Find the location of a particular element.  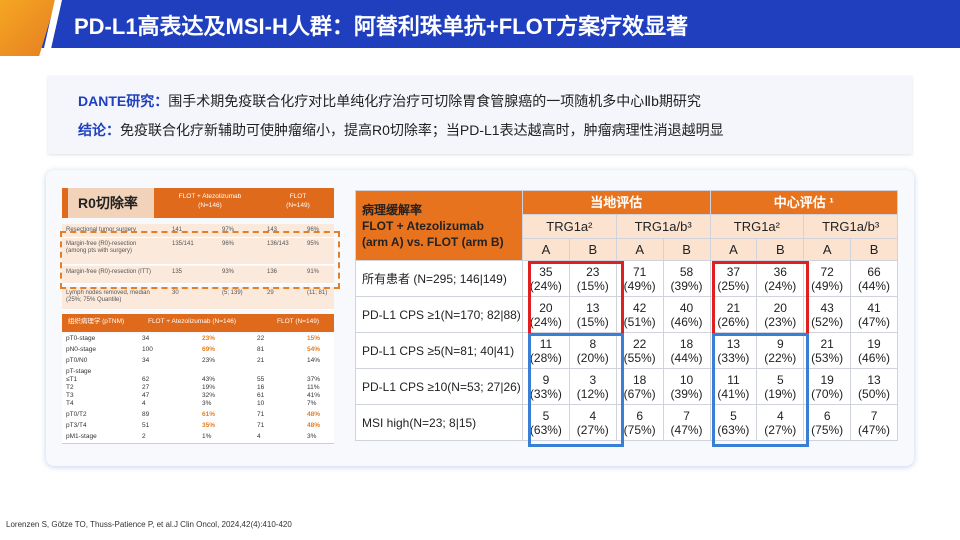

table-cell: 136/143 is located at coordinates (278, 244).